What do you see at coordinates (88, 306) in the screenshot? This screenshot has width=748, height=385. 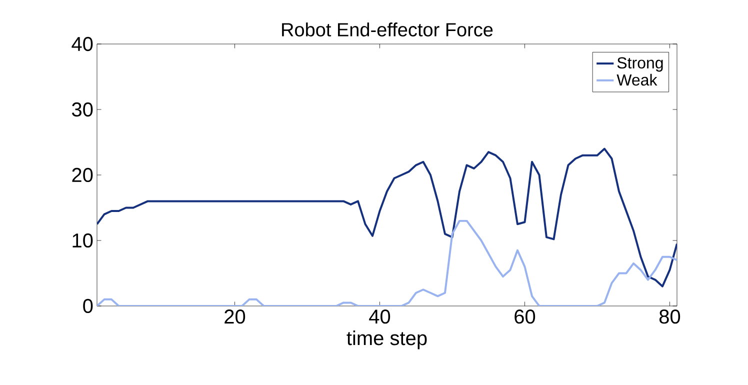 I see `y-tick-label: 0` at bounding box center [88, 306].